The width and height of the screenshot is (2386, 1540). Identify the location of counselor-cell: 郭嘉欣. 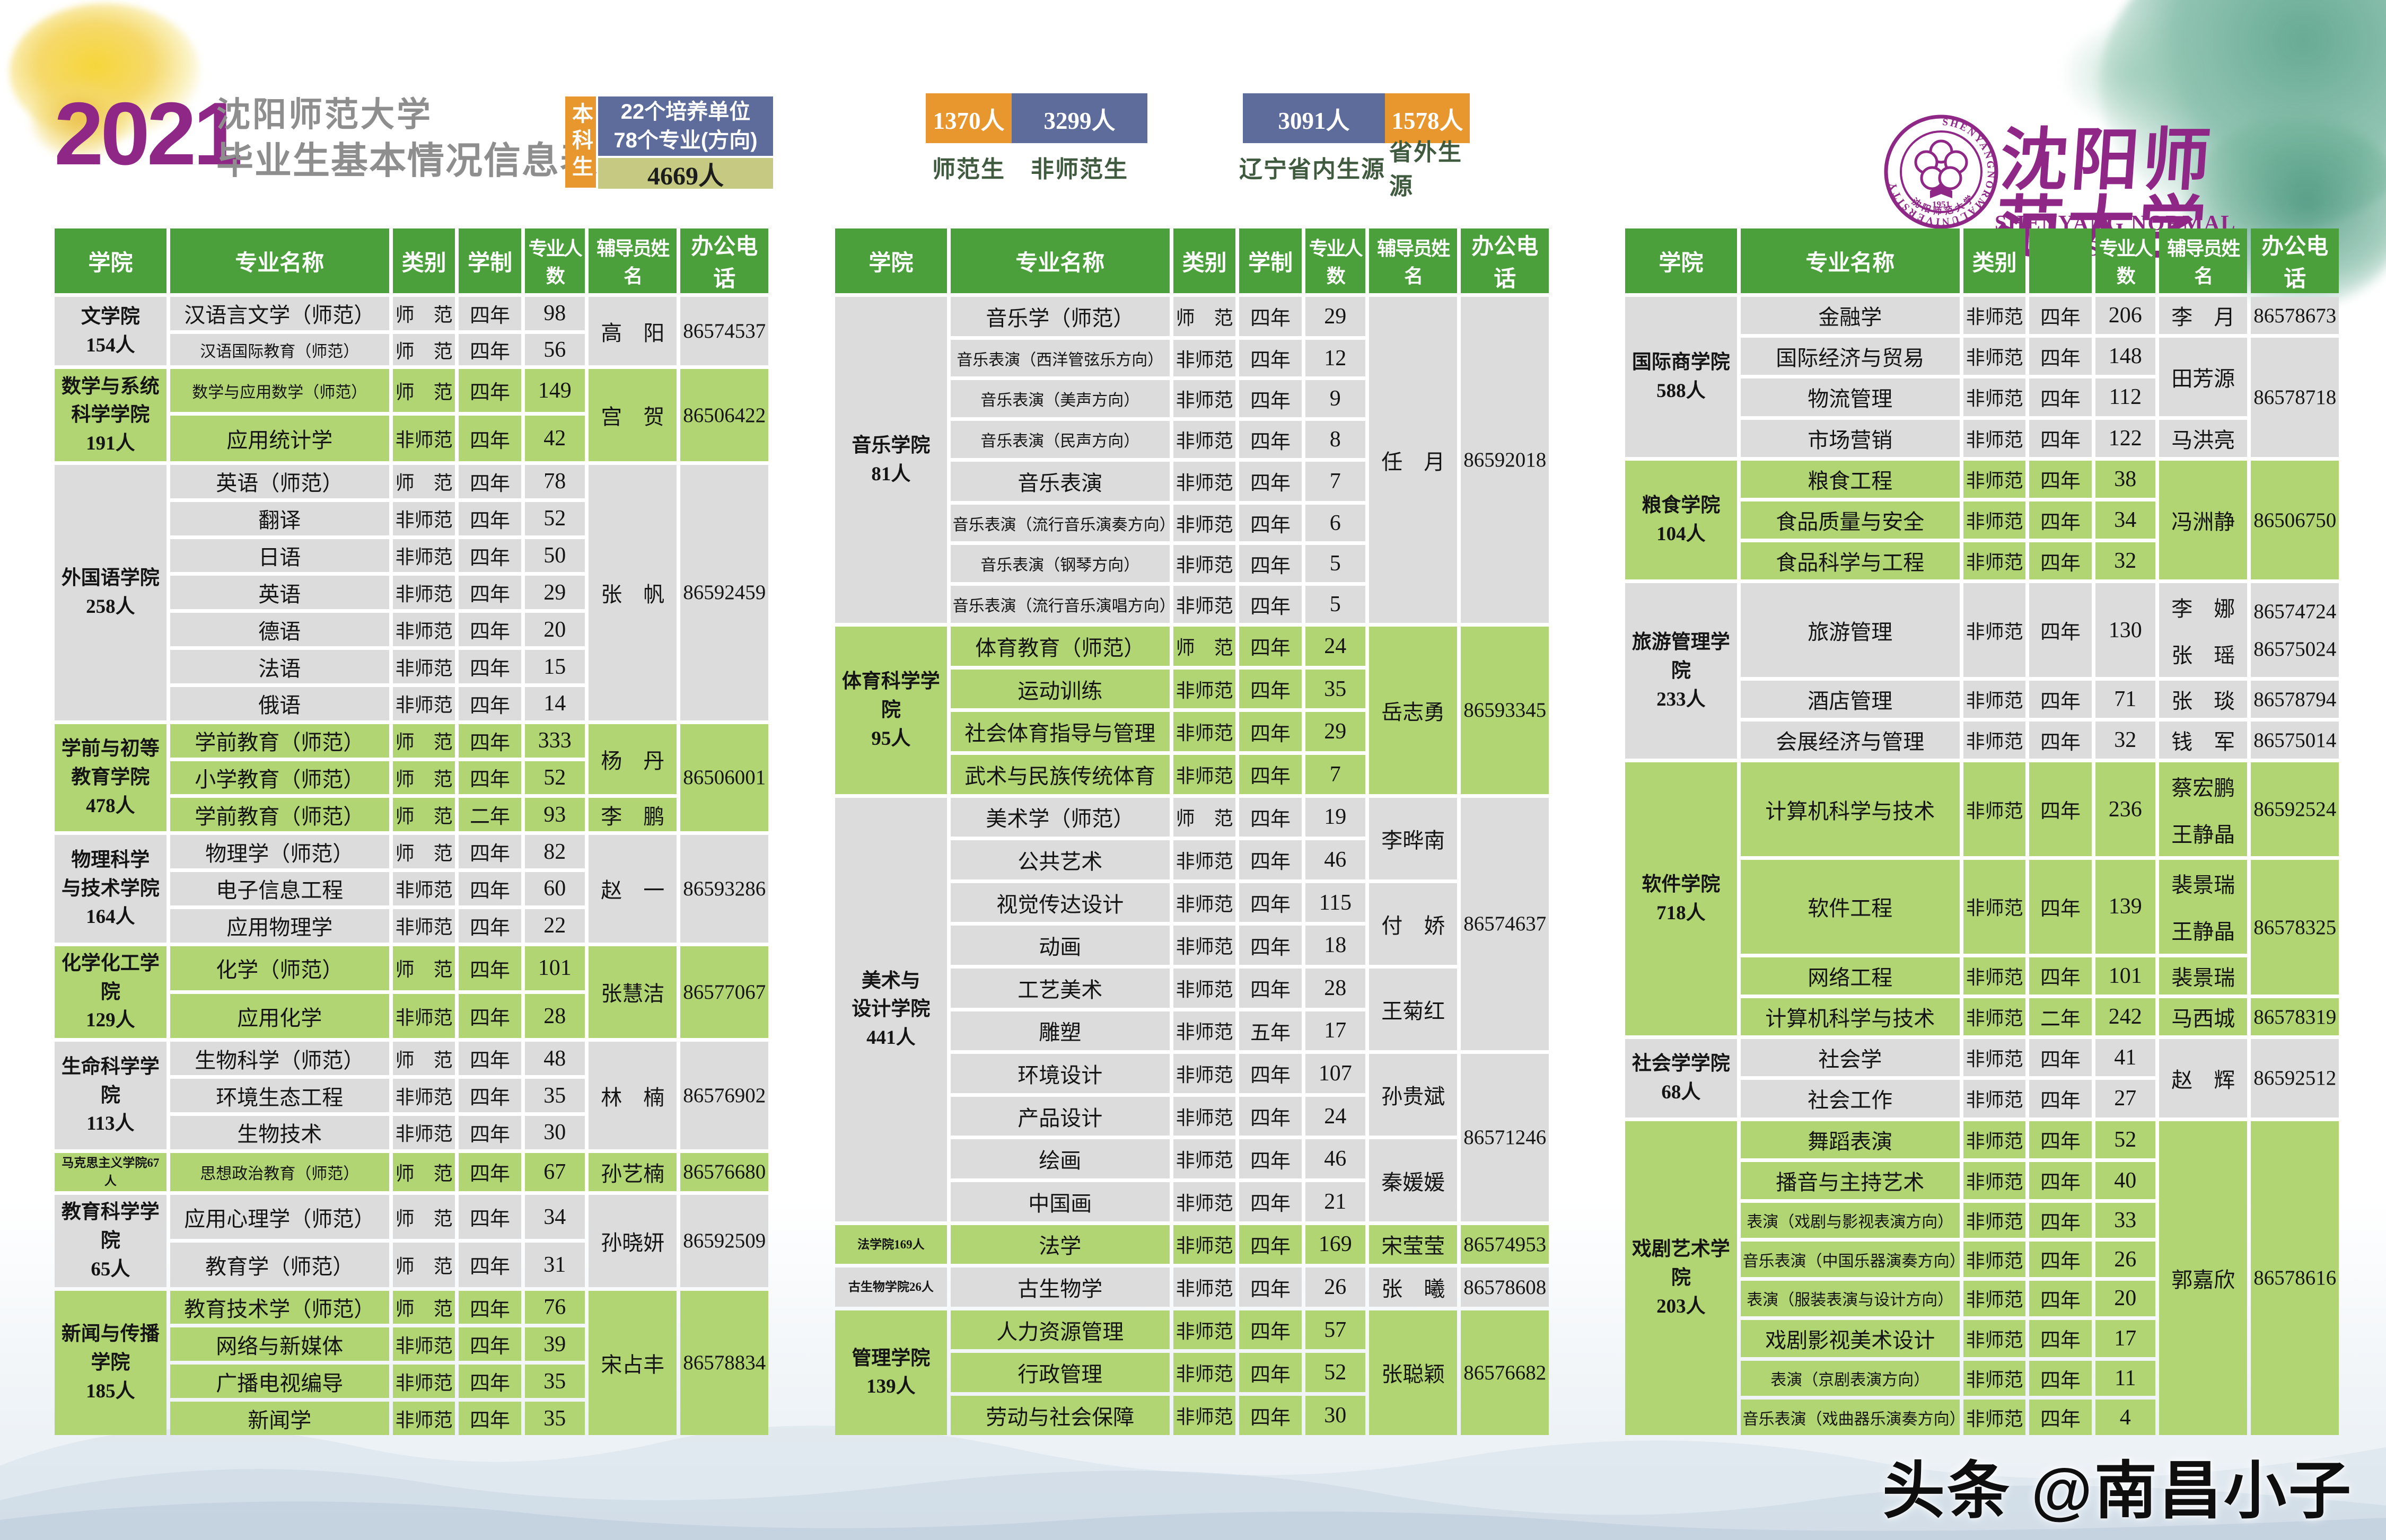
(2204, 1278).